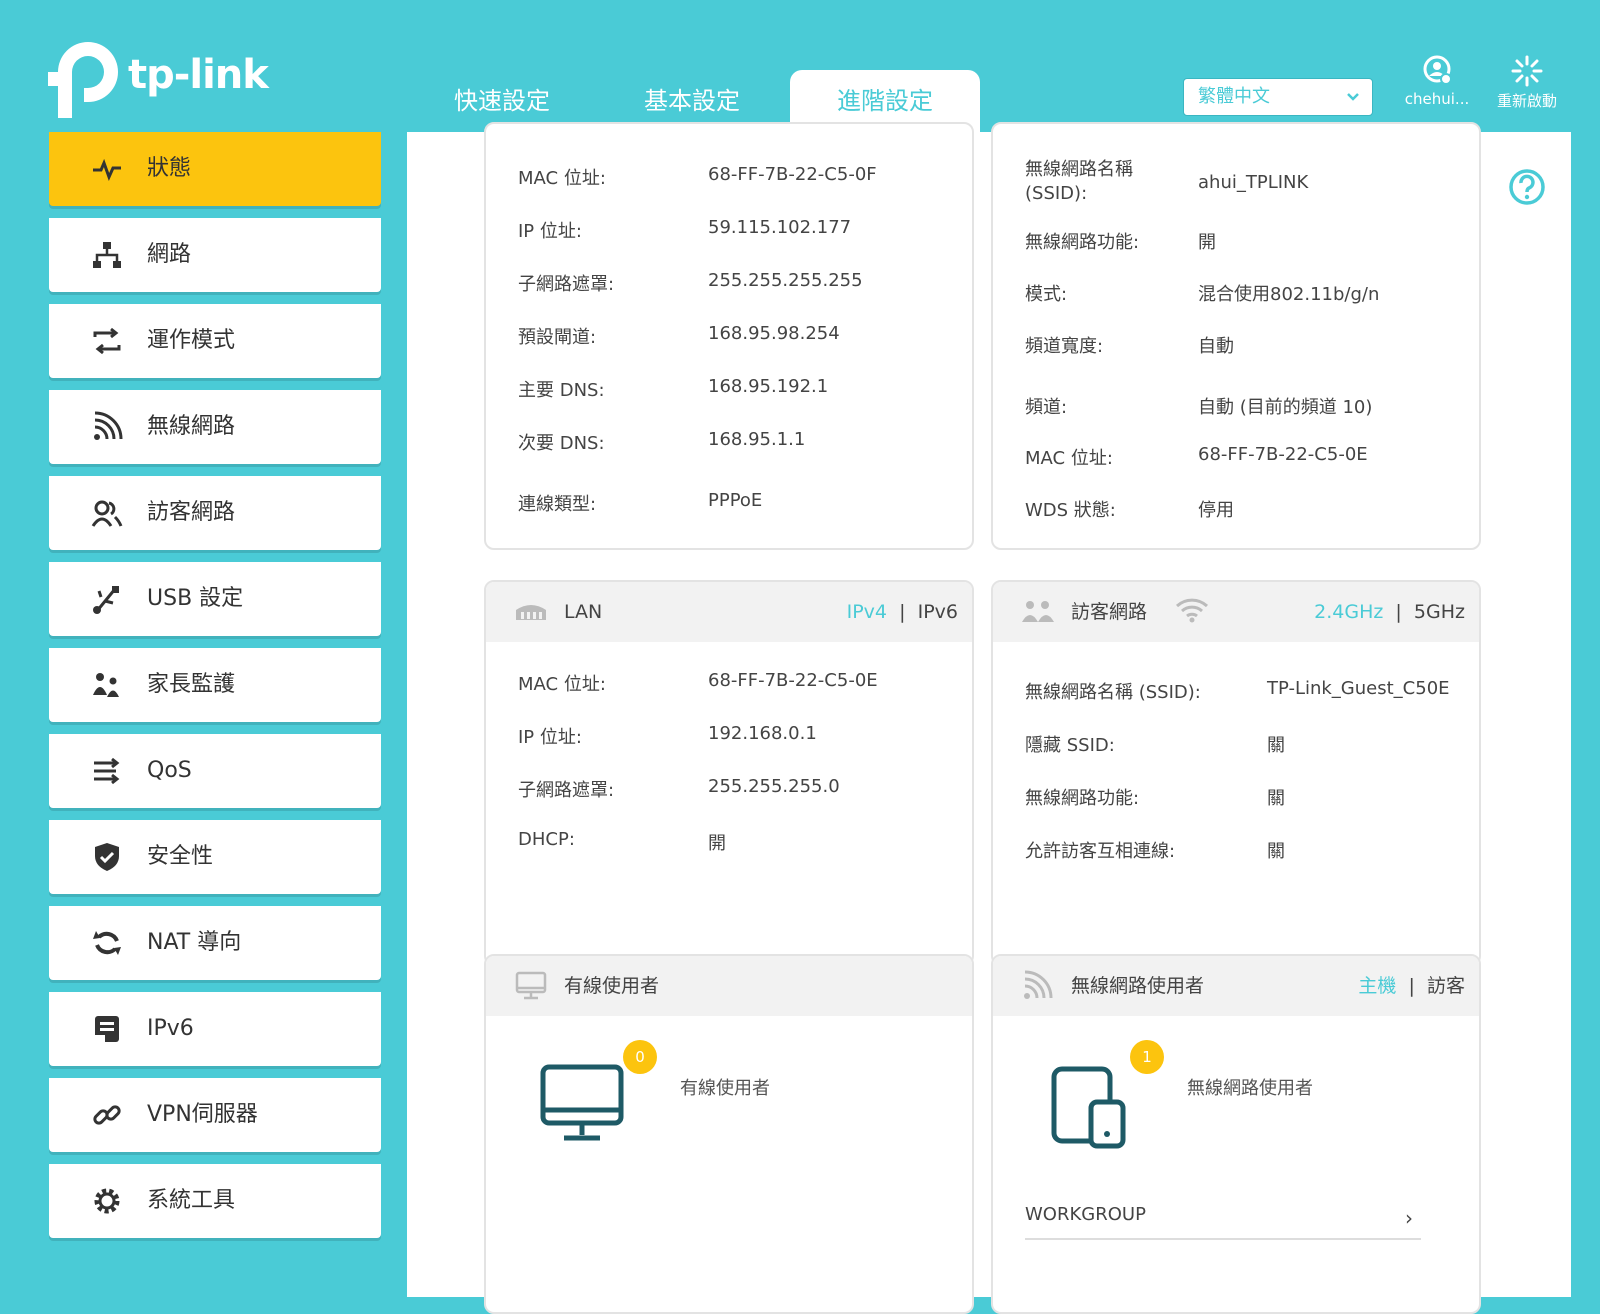 The height and width of the screenshot is (1314, 1600). Describe the element at coordinates (937, 612) in the screenshot. I see `ipv6-toggle: IPv6` at that location.